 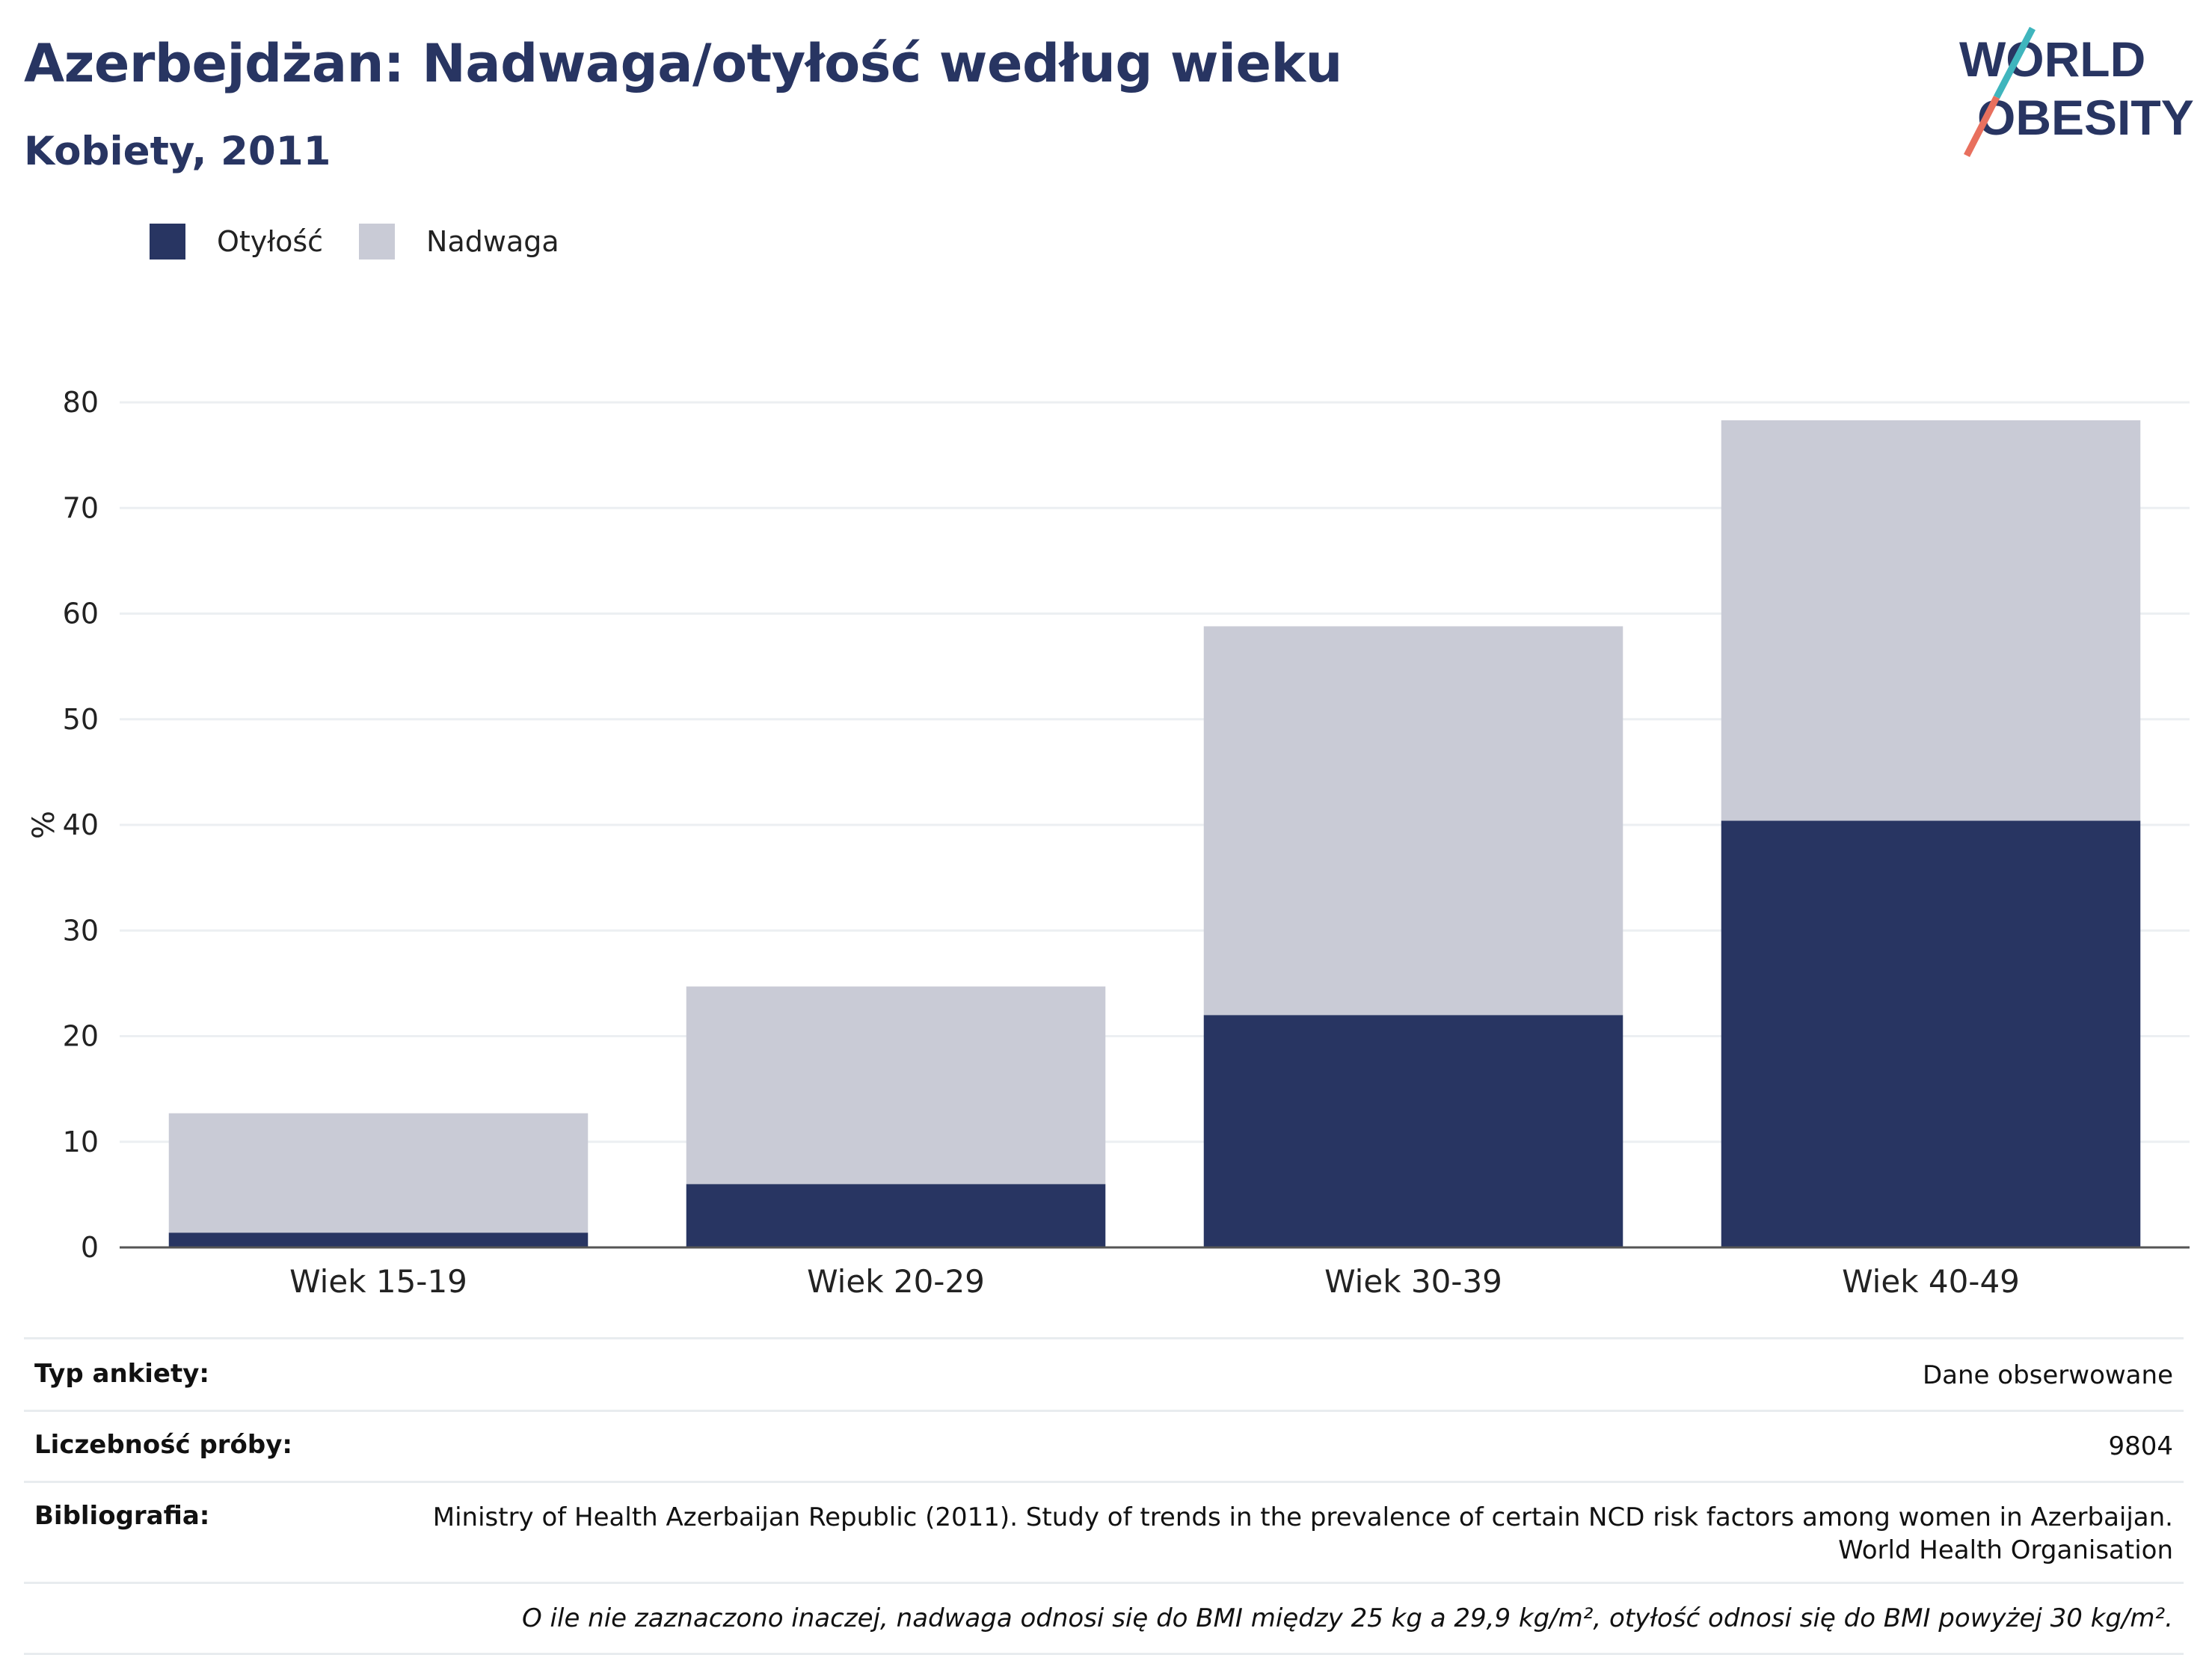 I want to click on legend-item-nadwaga: Nadwaga, so click(x=459, y=242).